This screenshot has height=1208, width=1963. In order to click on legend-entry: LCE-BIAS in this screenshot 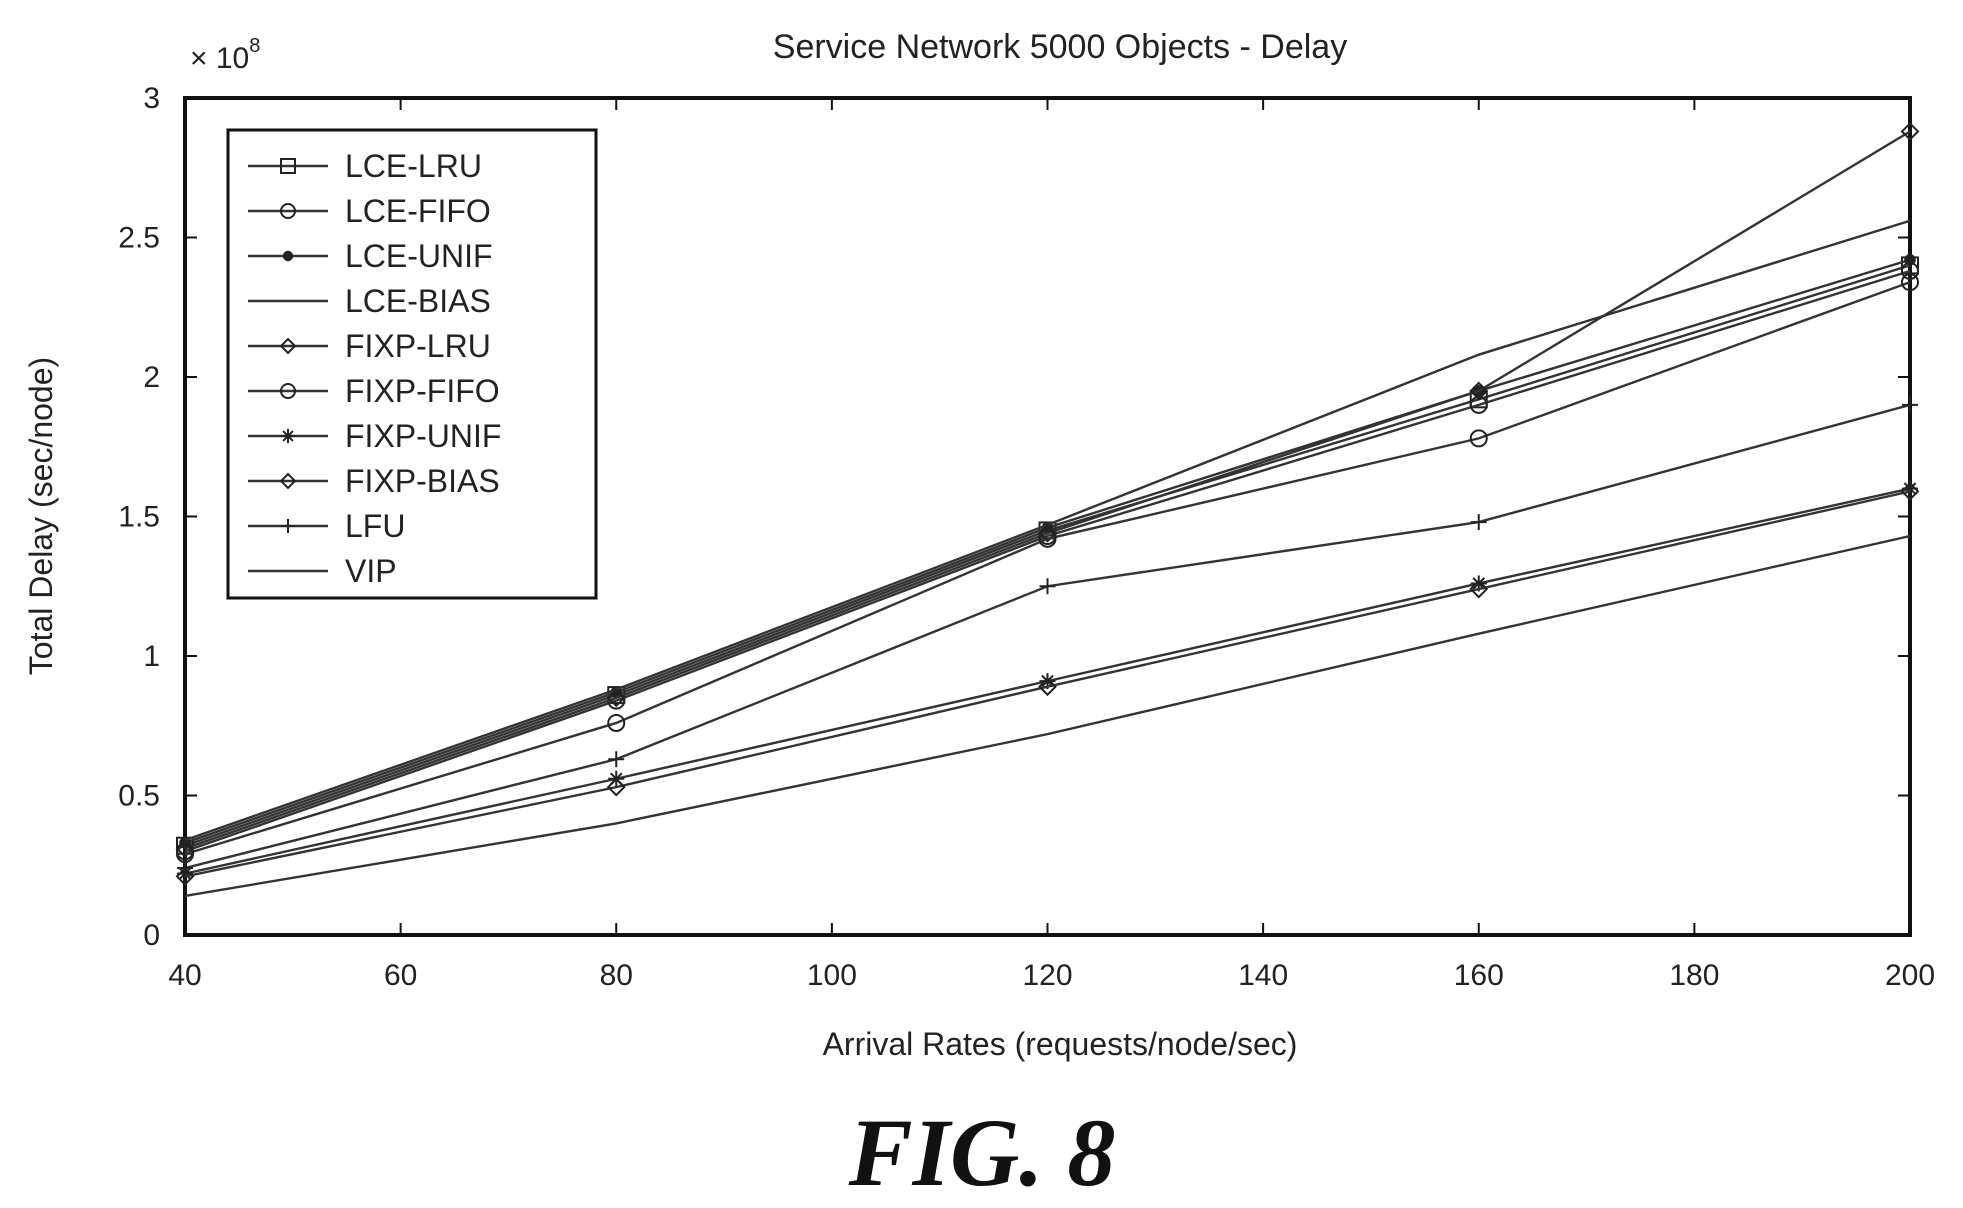, I will do `click(369, 301)`.